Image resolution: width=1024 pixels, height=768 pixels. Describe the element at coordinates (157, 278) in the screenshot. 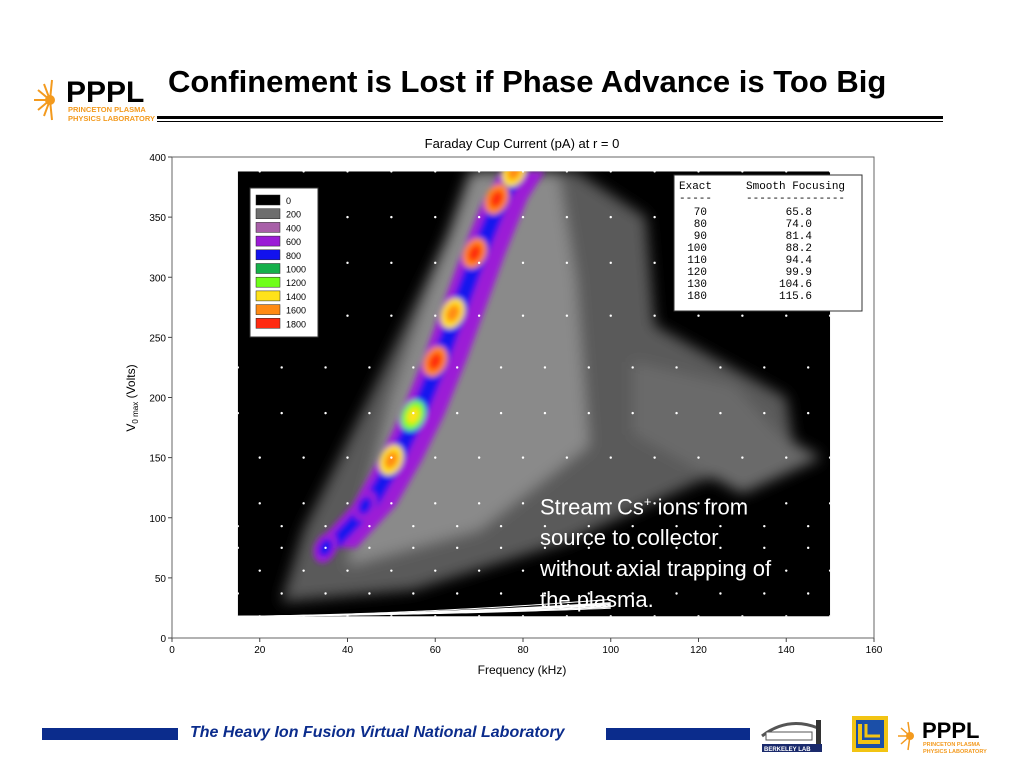

I see `y-tick-label: 300` at that location.